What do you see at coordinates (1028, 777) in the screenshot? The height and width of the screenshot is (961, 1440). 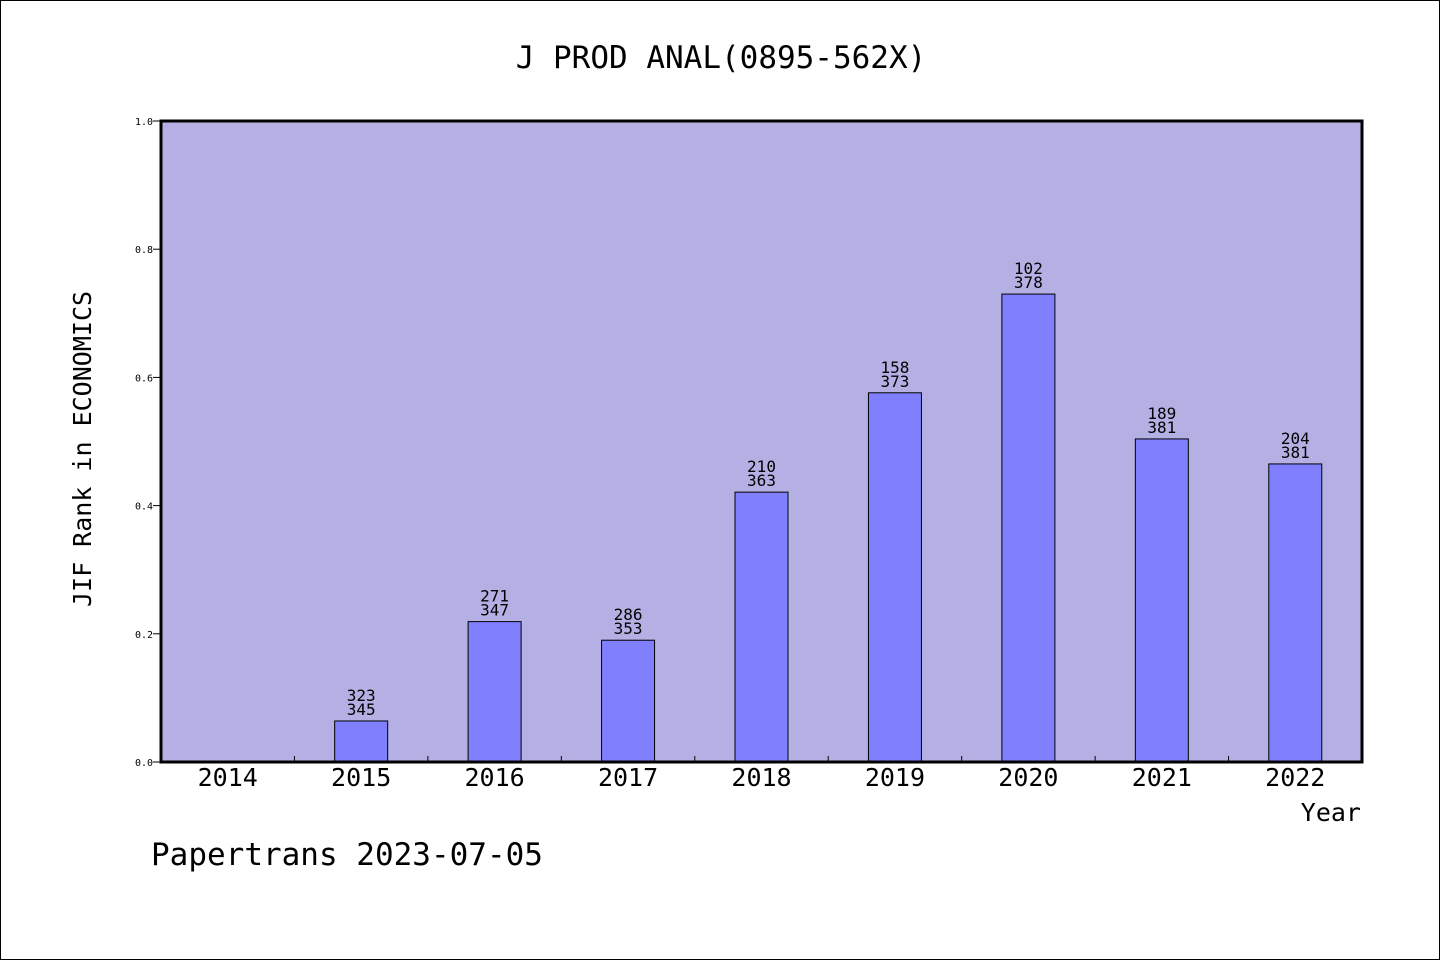 I see `x-tick-label-2020: 2020` at bounding box center [1028, 777].